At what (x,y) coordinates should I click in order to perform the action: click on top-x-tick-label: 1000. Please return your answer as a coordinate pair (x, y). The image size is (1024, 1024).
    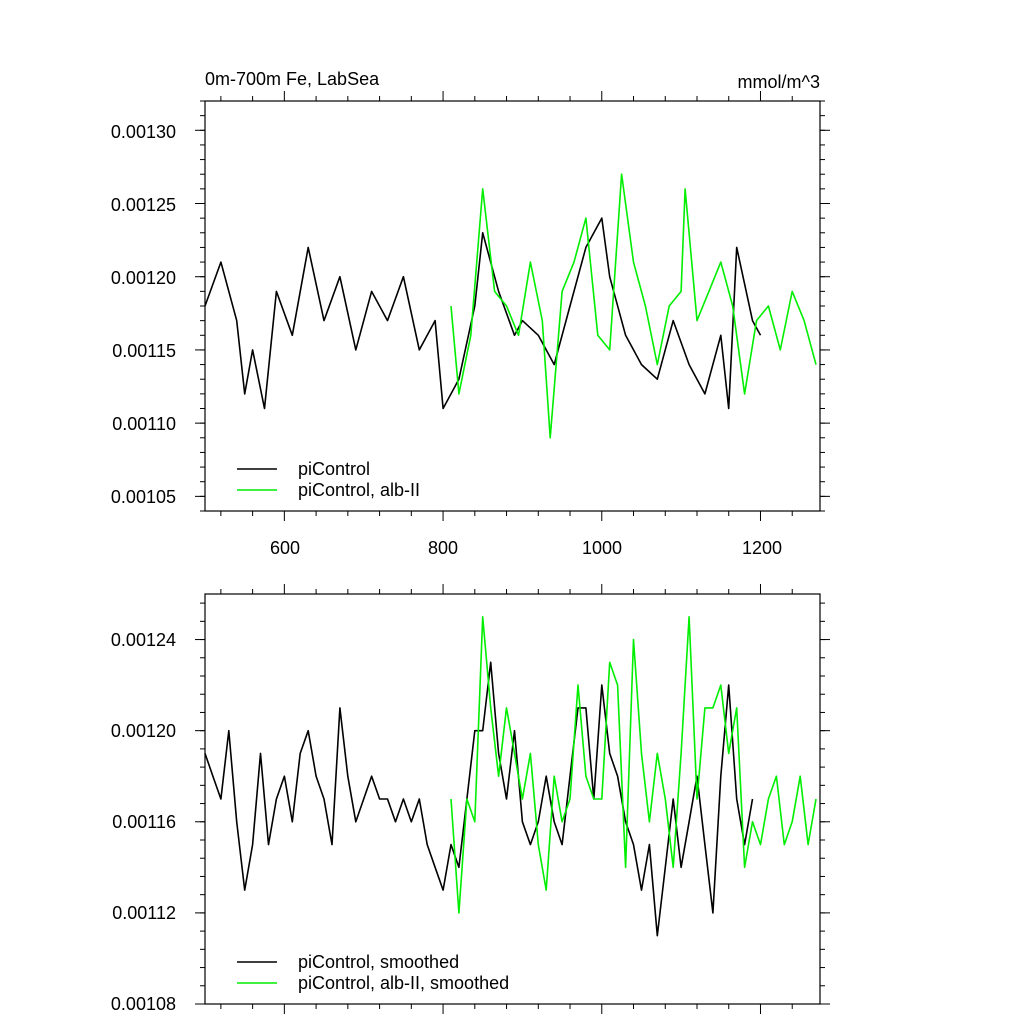
    Looking at the image, I should click on (602, 548).